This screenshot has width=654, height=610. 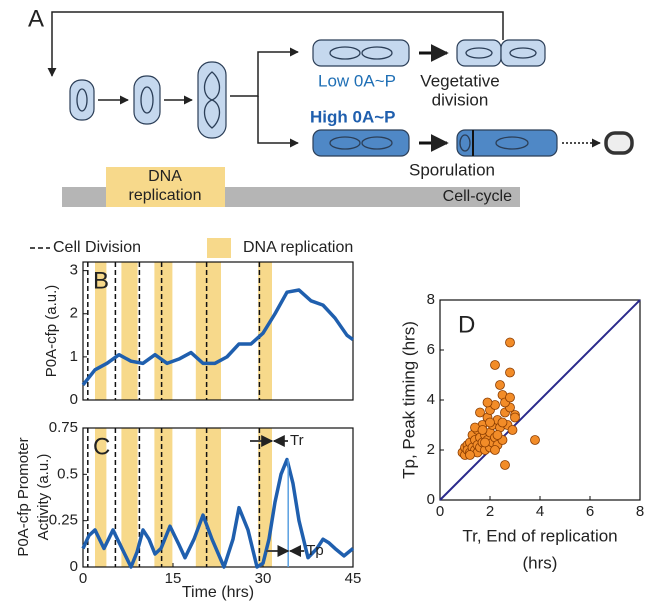 What do you see at coordinates (67, 473) in the screenshot?
I see `y-tick-label: 0.5` at bounding box center [67, 473].